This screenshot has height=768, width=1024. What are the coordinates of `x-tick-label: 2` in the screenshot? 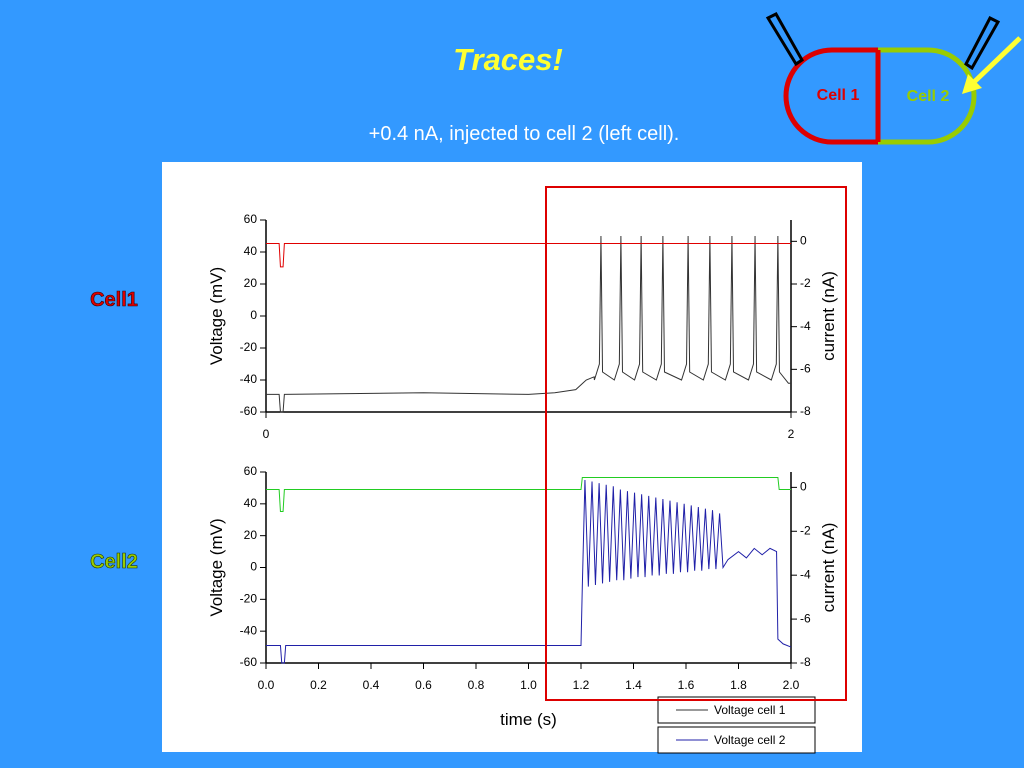 It's located at (791, 434).